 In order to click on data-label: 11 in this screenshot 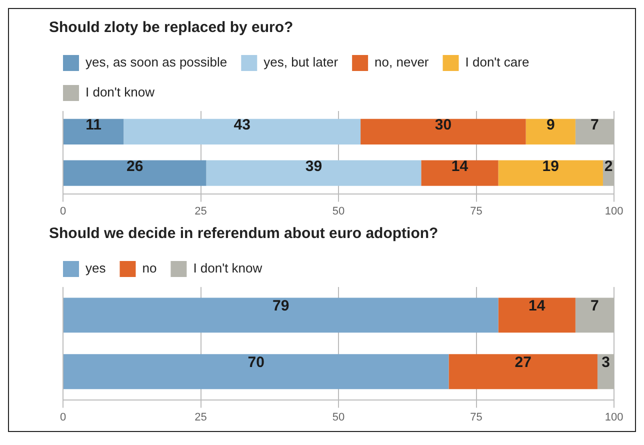, I will do `click(94, 125)`.